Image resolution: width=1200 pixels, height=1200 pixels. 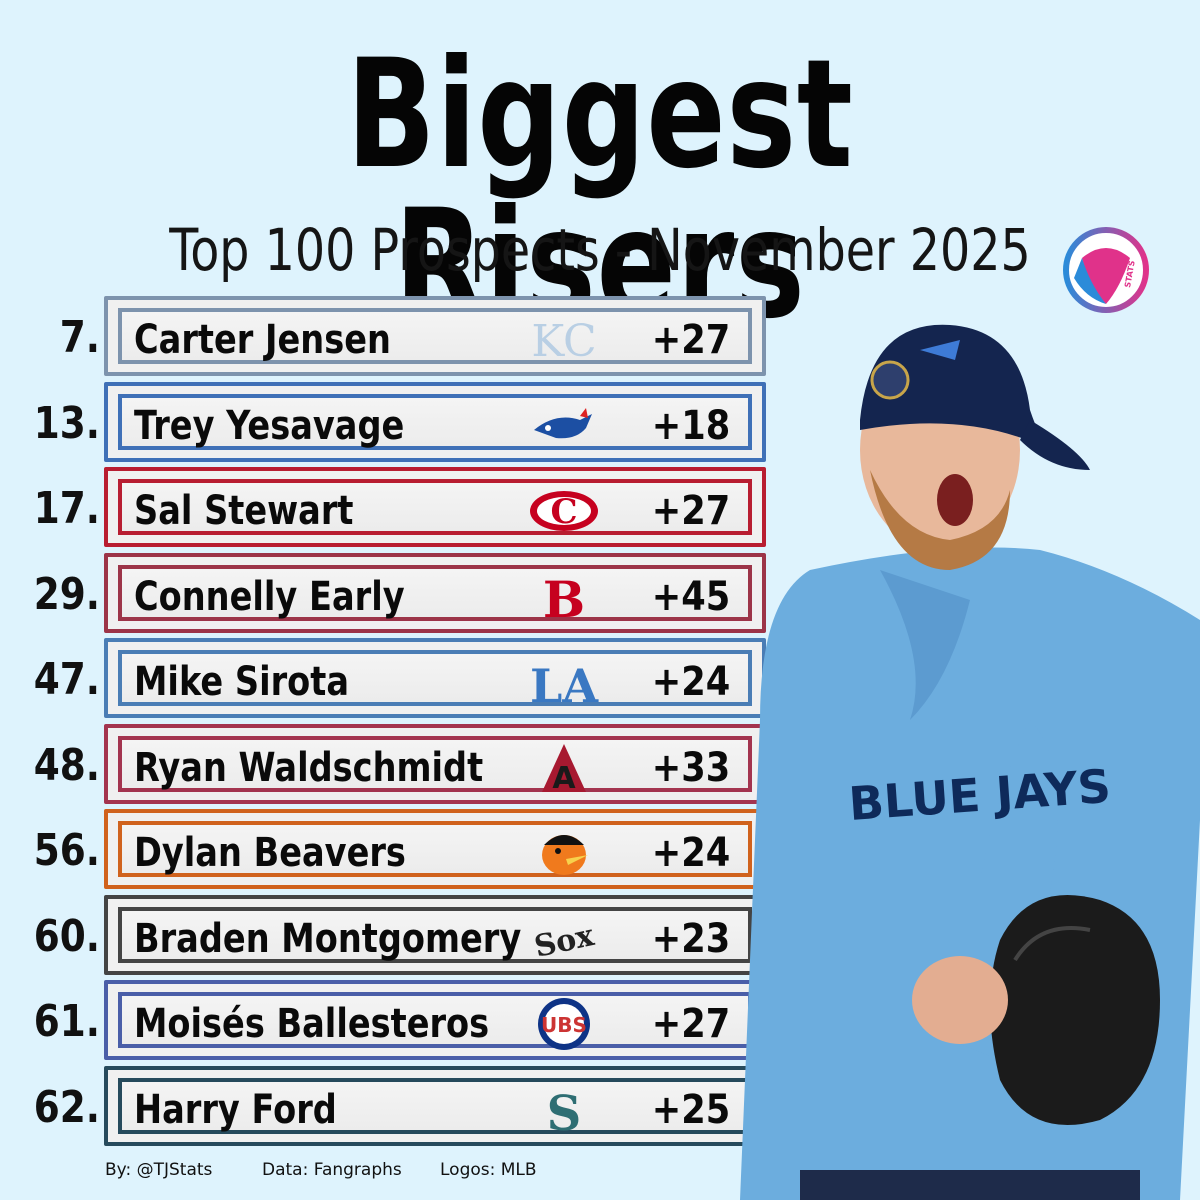 I want to click on rank-change: +33, so click(x=690, y=767).